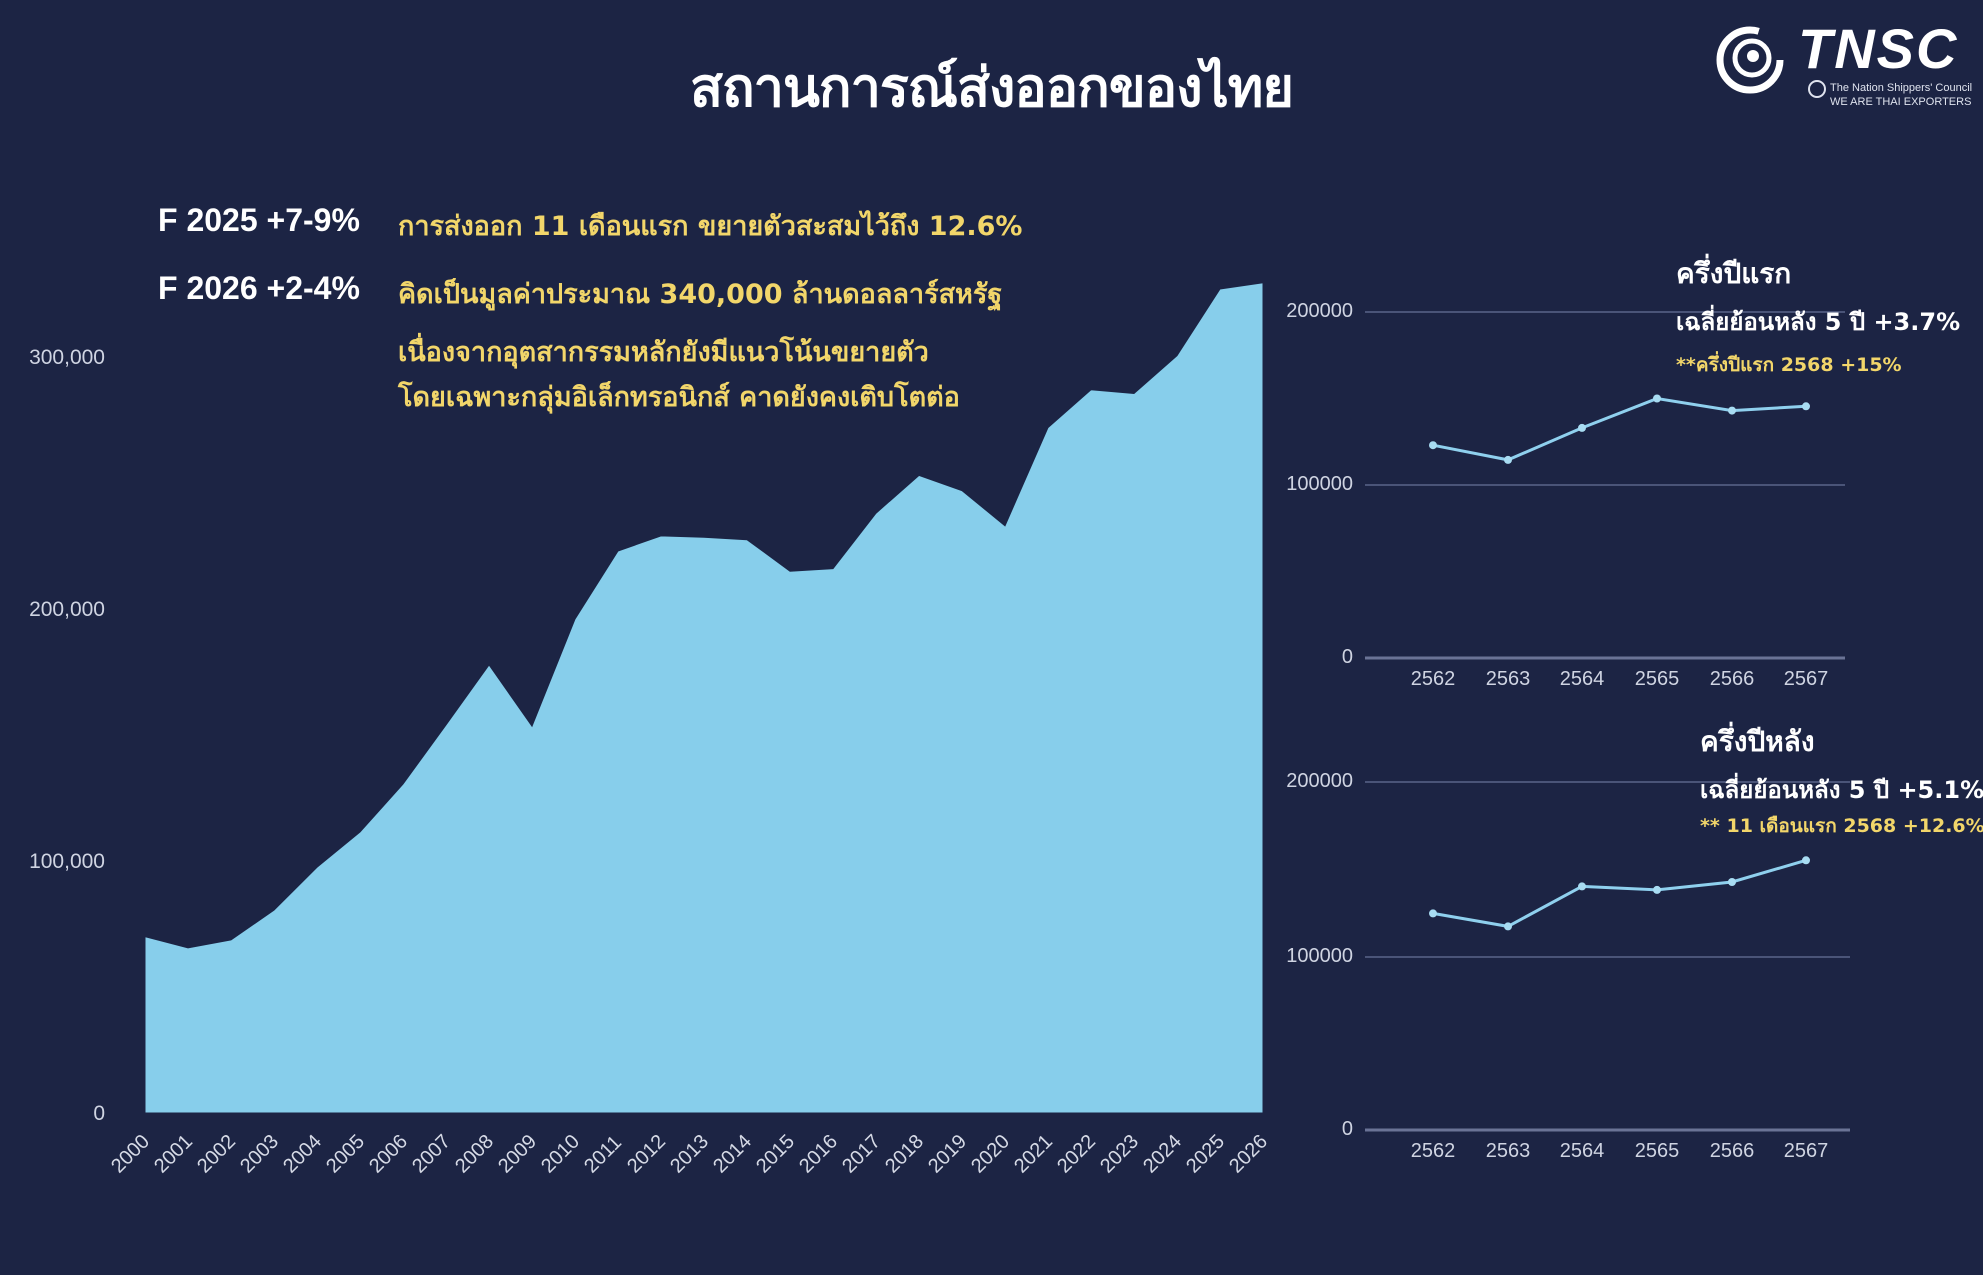 This screenshot has width=1983, height=1275. I want to click on y-tick-label: 100,000, so click(67, 861).